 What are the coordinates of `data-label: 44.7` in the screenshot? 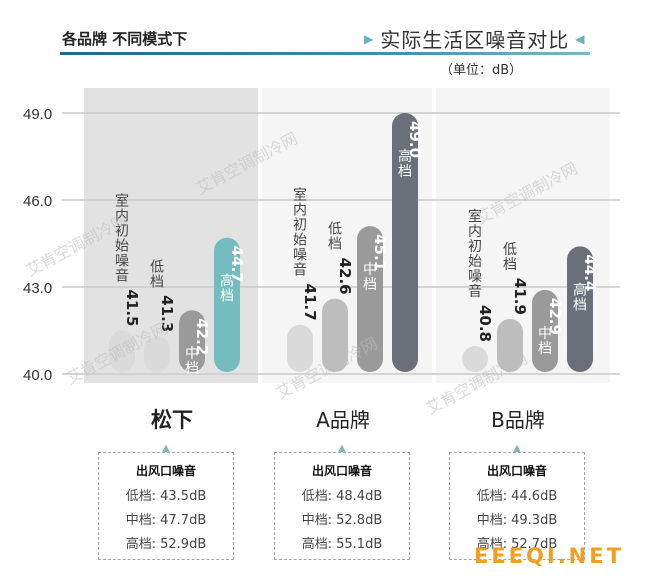 It's located at (237, 264).